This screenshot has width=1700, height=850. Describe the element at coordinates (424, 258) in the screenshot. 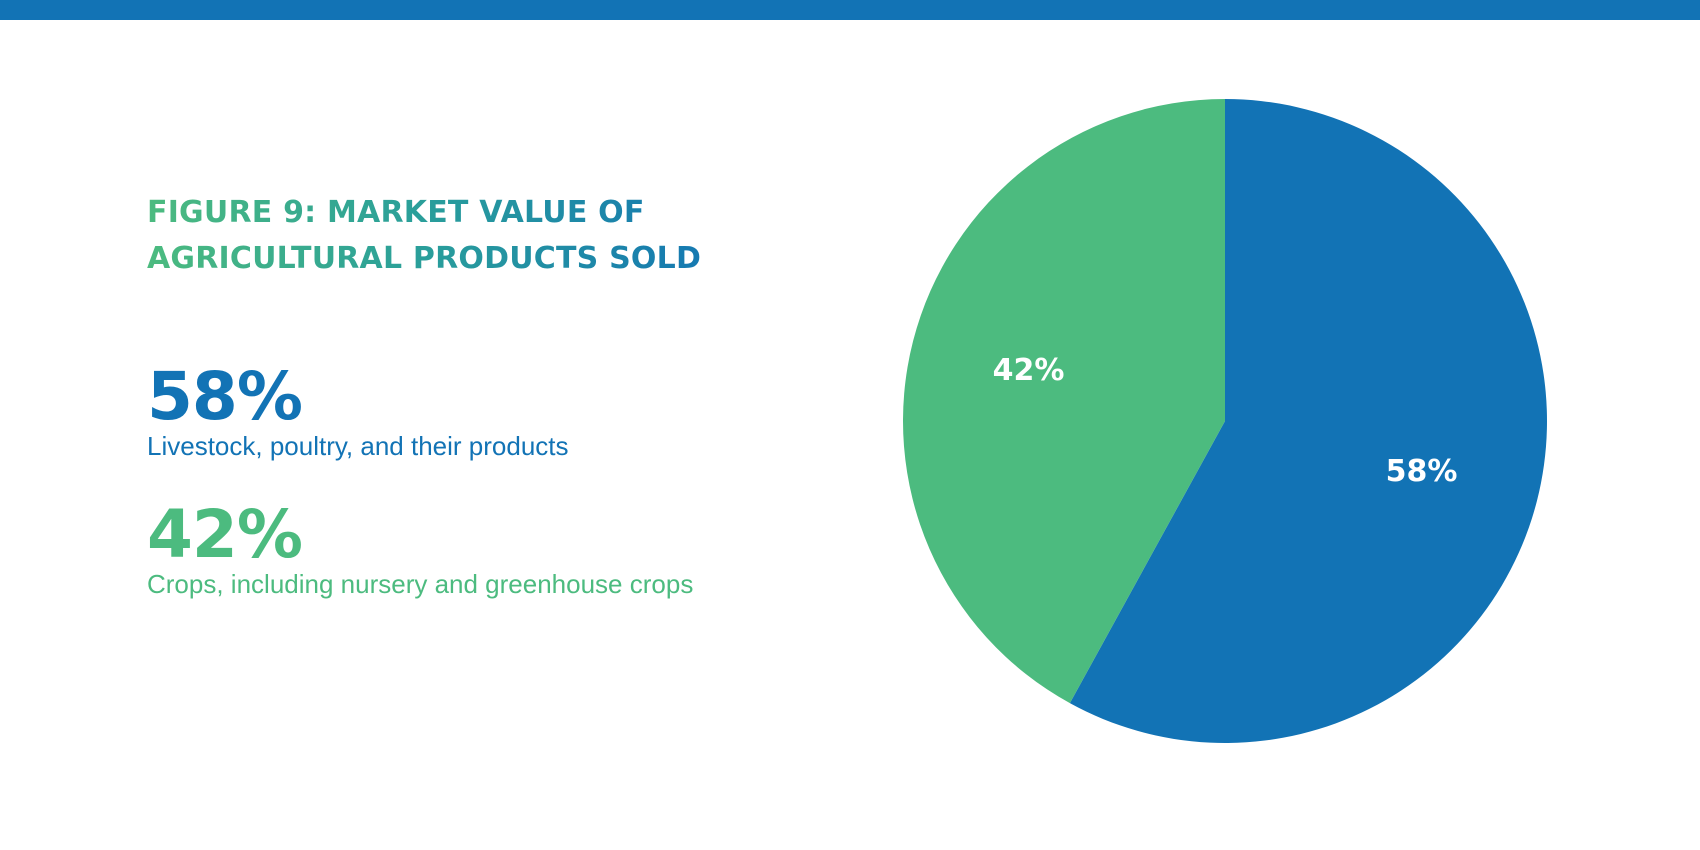

I see `figure-title-line-2: AGRICULTURAL PRODUCTS SOLD` at that location.